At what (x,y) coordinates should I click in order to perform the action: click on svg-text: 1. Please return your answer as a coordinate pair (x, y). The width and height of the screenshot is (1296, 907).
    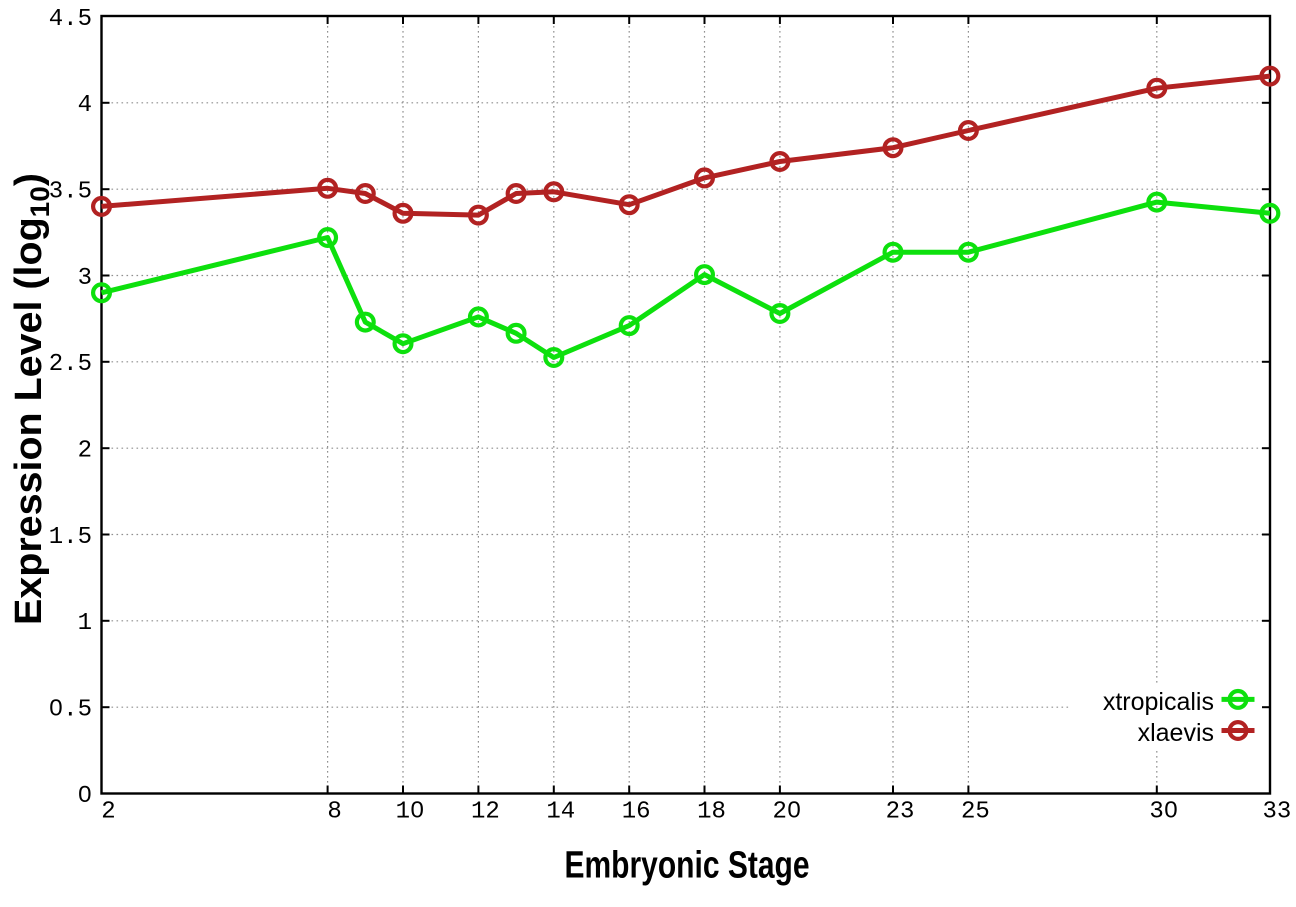
    Looking at the image, I should click on (85, 623).